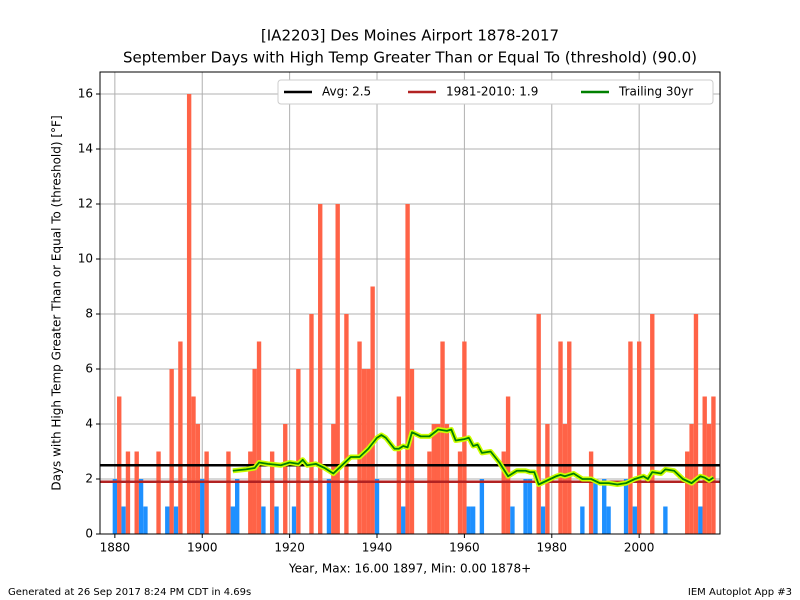 This screenshot has width=800, height=600. I want to click on footer-right: IEM Autoplot App #3, so click(740, 592).